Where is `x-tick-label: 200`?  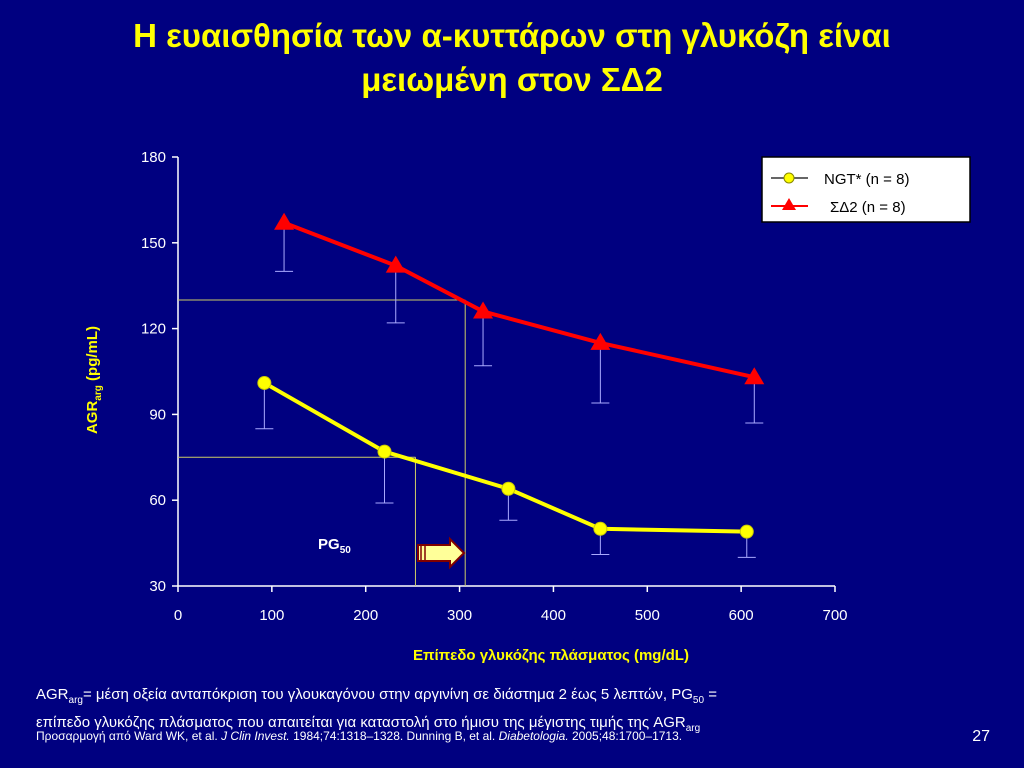 x-tick-label: 200 is located at coordinates (365, 615).